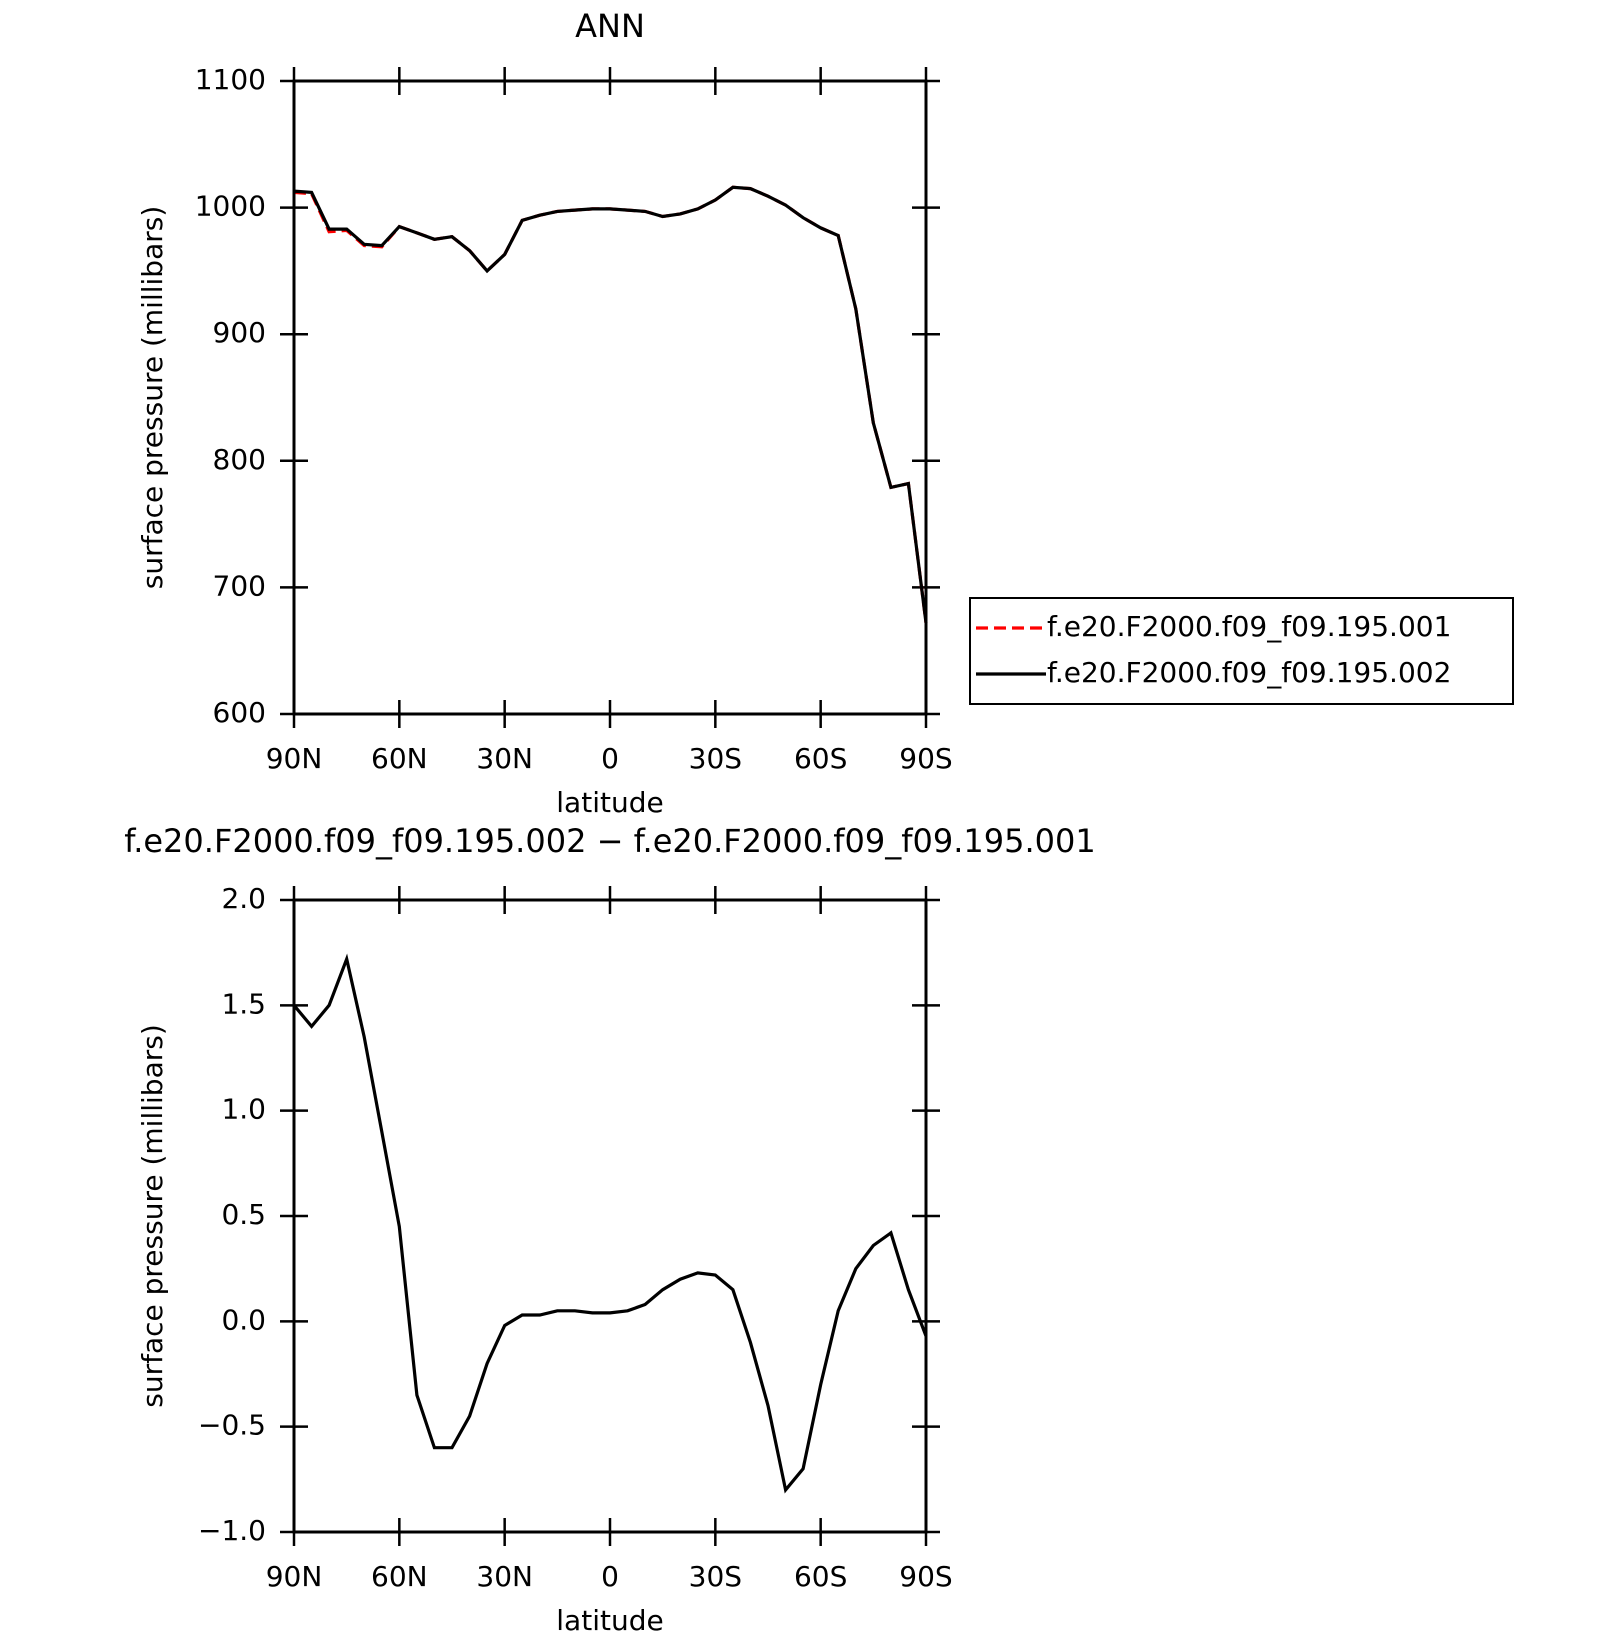 The width and height of the screenshot is (1605, 1635). Describe the element at coordinates (610, 26) in the screenshot. I see `chart-title: ANN` at that location.